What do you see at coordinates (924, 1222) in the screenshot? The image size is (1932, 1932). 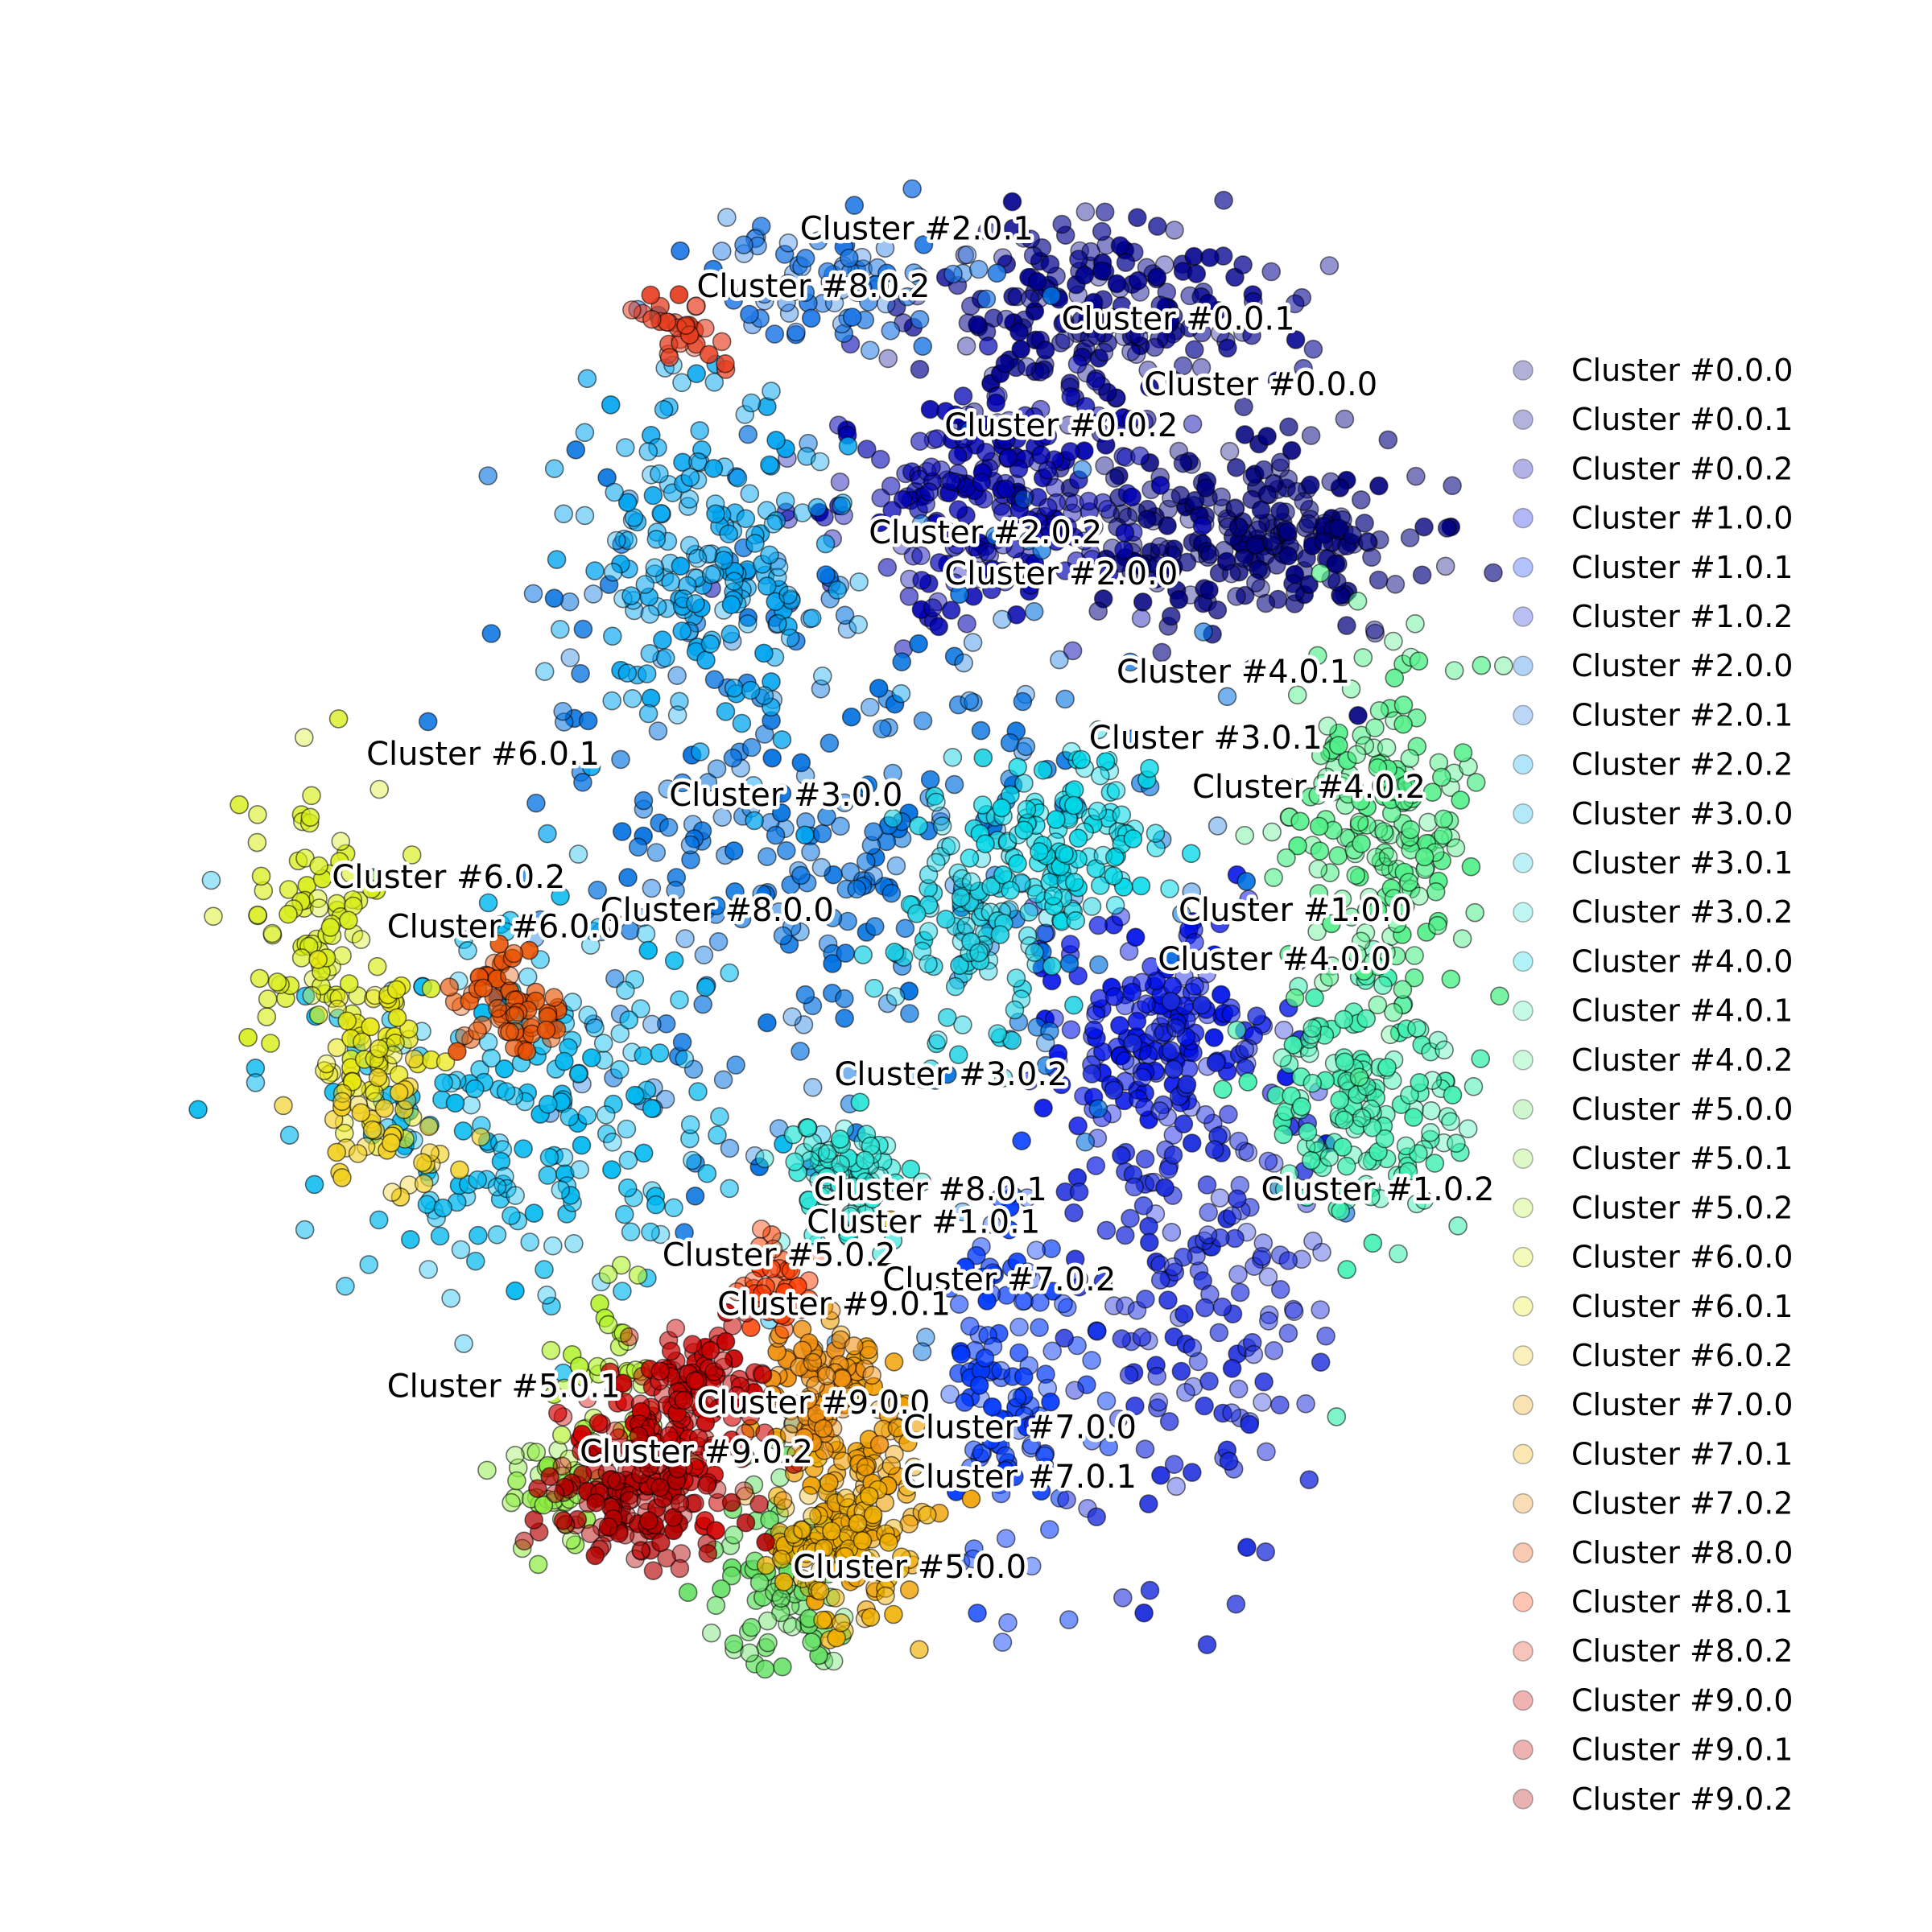 I see `cluster-annotation: Cluster #1.0.1` at bounding box center [924, 1222].